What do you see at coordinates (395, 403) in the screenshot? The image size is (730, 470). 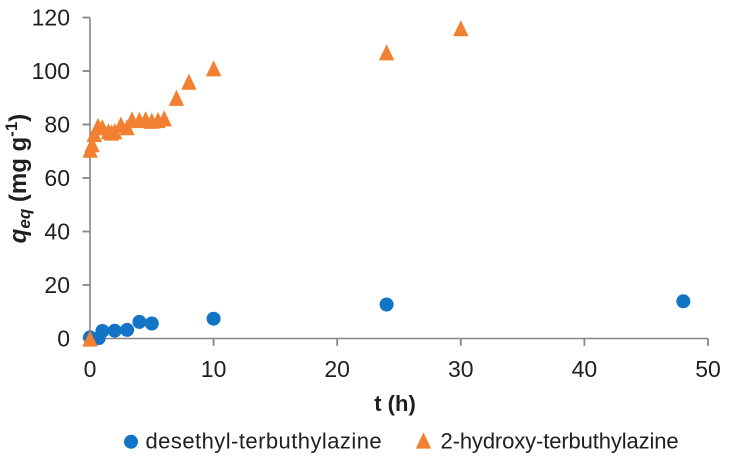 I see `svg-text: t (h)` at bounding box center [395, 403].